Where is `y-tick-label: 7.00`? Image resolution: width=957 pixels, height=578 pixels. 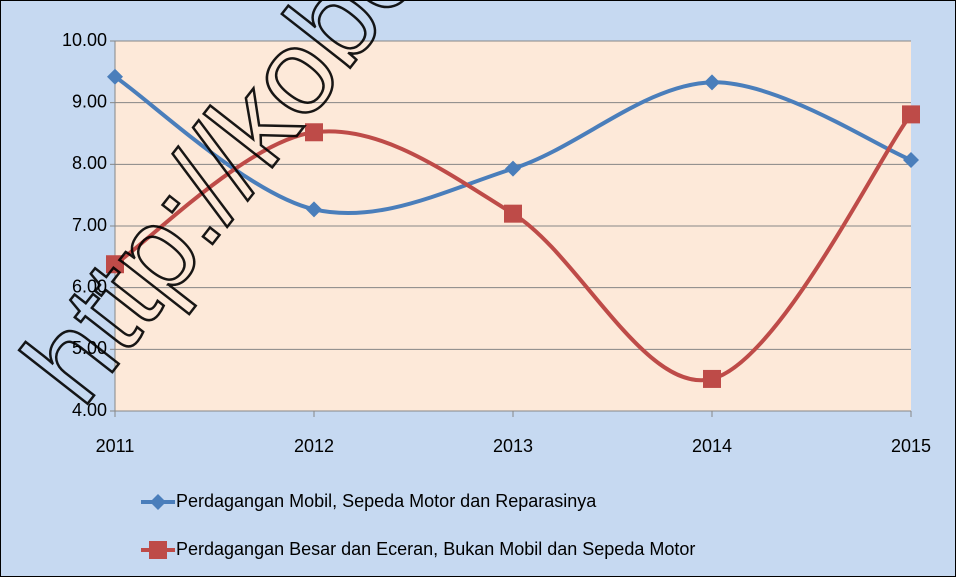 y-tick-label: 7.00 is located at coordinates (89, 225).